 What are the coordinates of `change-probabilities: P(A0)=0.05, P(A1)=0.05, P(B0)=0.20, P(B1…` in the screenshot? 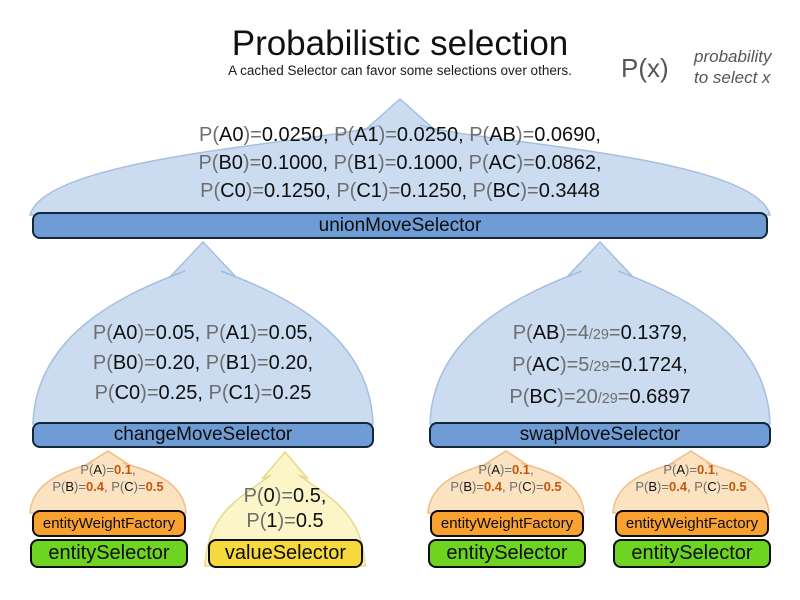 It's located at (203, 363).